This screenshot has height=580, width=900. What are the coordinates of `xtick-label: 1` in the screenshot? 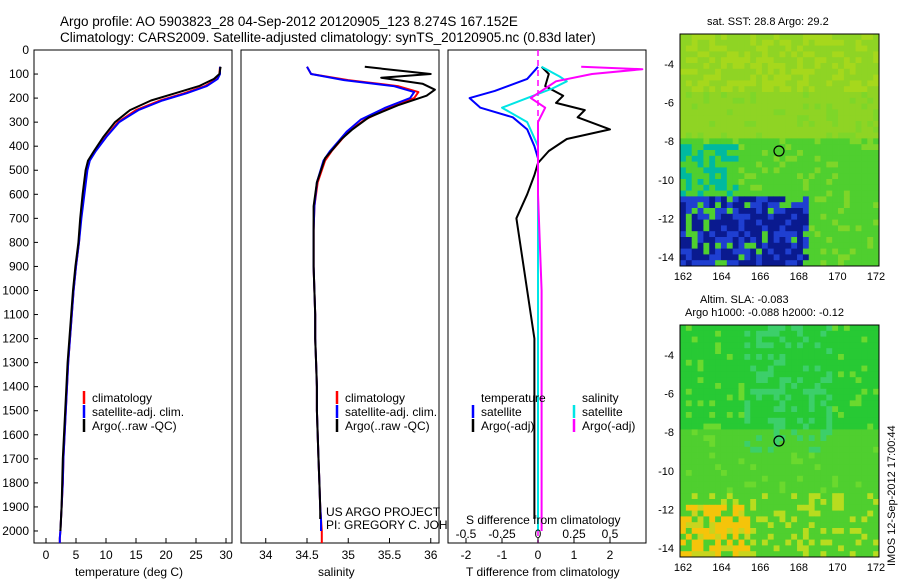 It's located at (574, 555).